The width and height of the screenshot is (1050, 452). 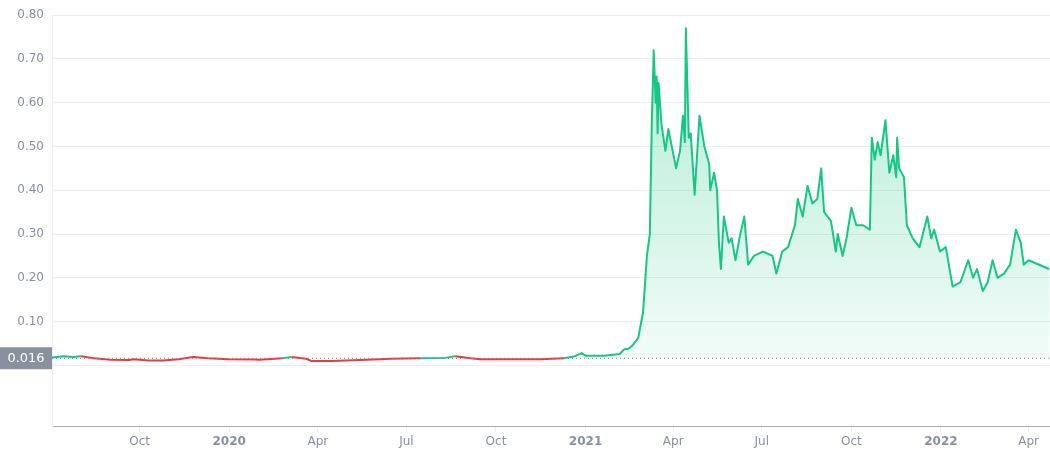 I want to click on x-tick-label: 2022, so click(x=941, y=440).